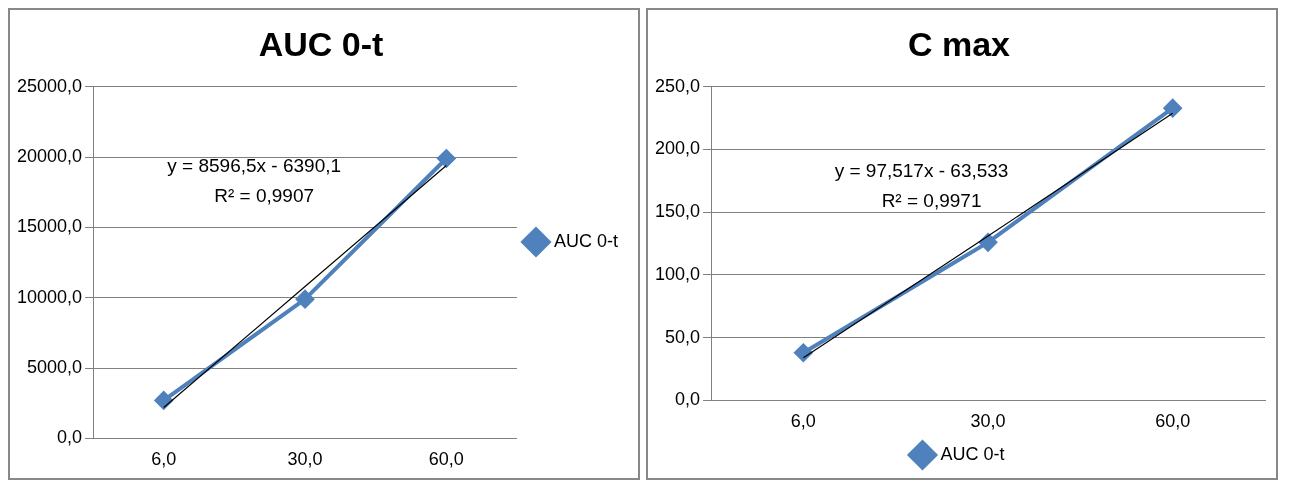 The height and width of the screenshot is (488, 1295). Describe the element at coordinates (321, 43) in the screenshot. I see `chart-title: AUC 0-t` at that location.